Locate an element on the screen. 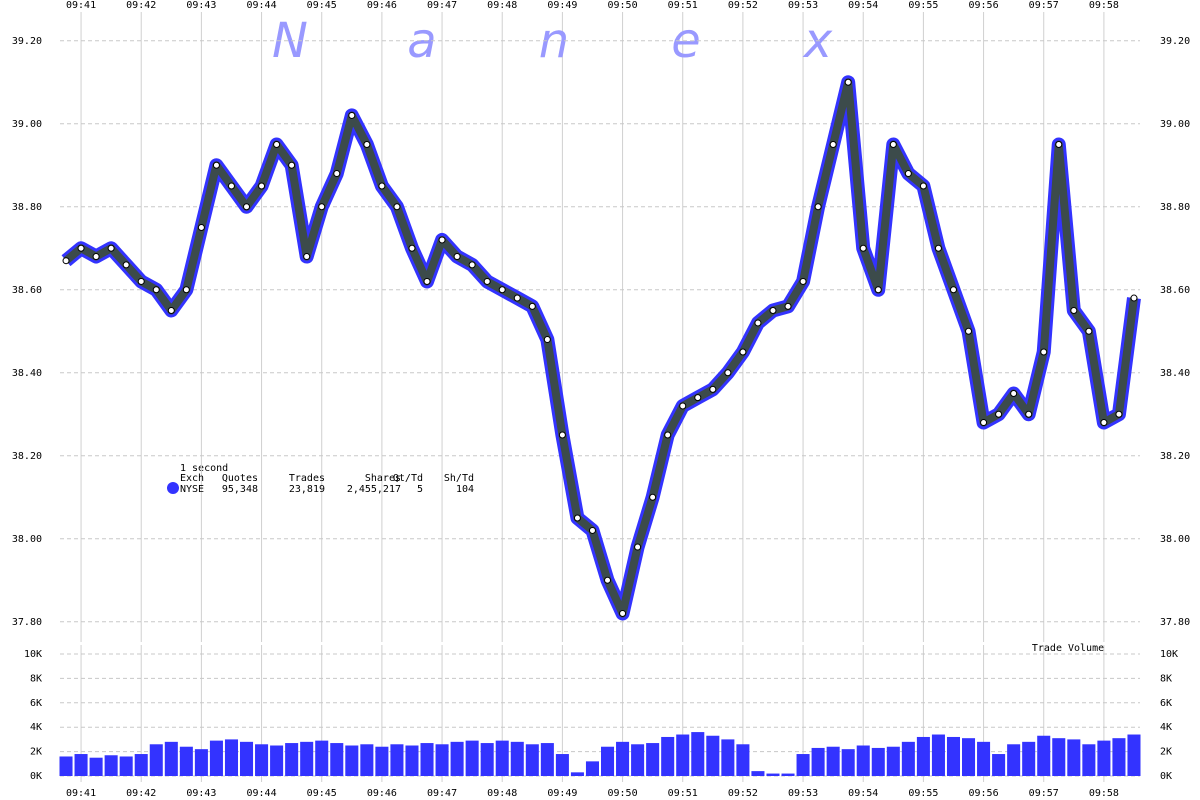 This screenshot has width=1200, height=800. y-tick-label-right: 10K is located at coordinates (1169, 654).